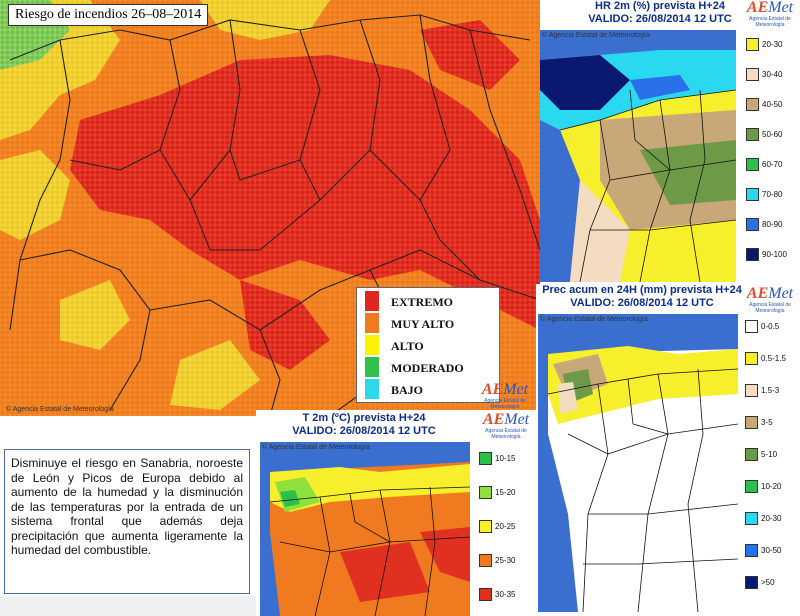 The image size is (800, 616). What do you see at coordinates (505, 458) in the screenshot?
I see `legend-label: 10-15` at bounding box center [505, 458].